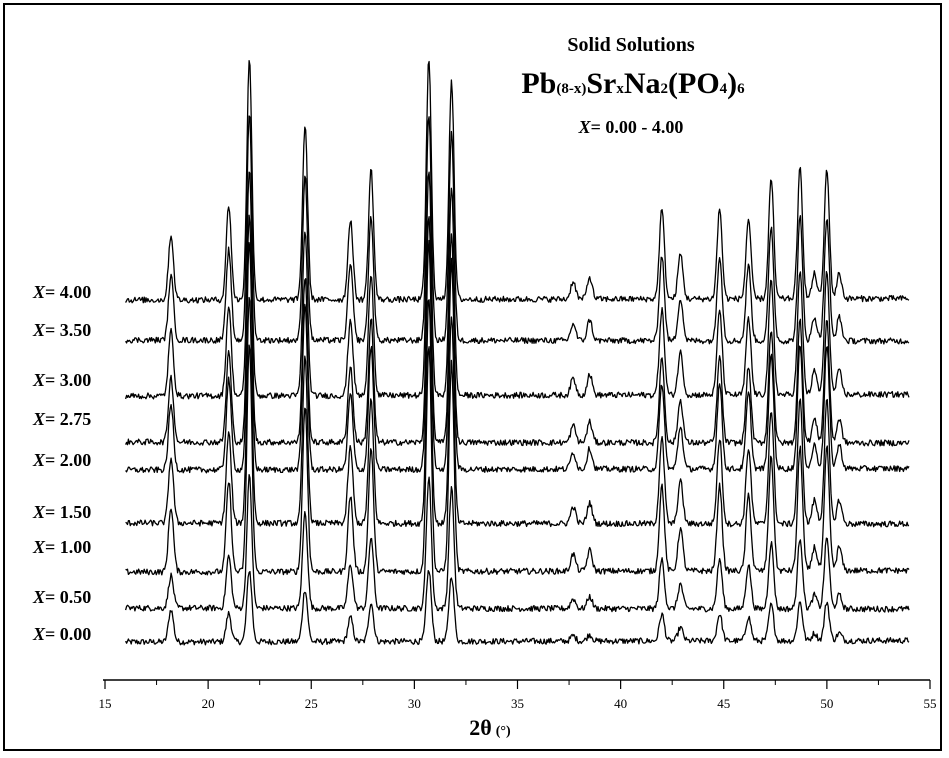 The image size is (949, 758). Describe the element at coordinates (490, 727) in the screenshot. I see `x-axis-label: 2θ (°)` at that location.